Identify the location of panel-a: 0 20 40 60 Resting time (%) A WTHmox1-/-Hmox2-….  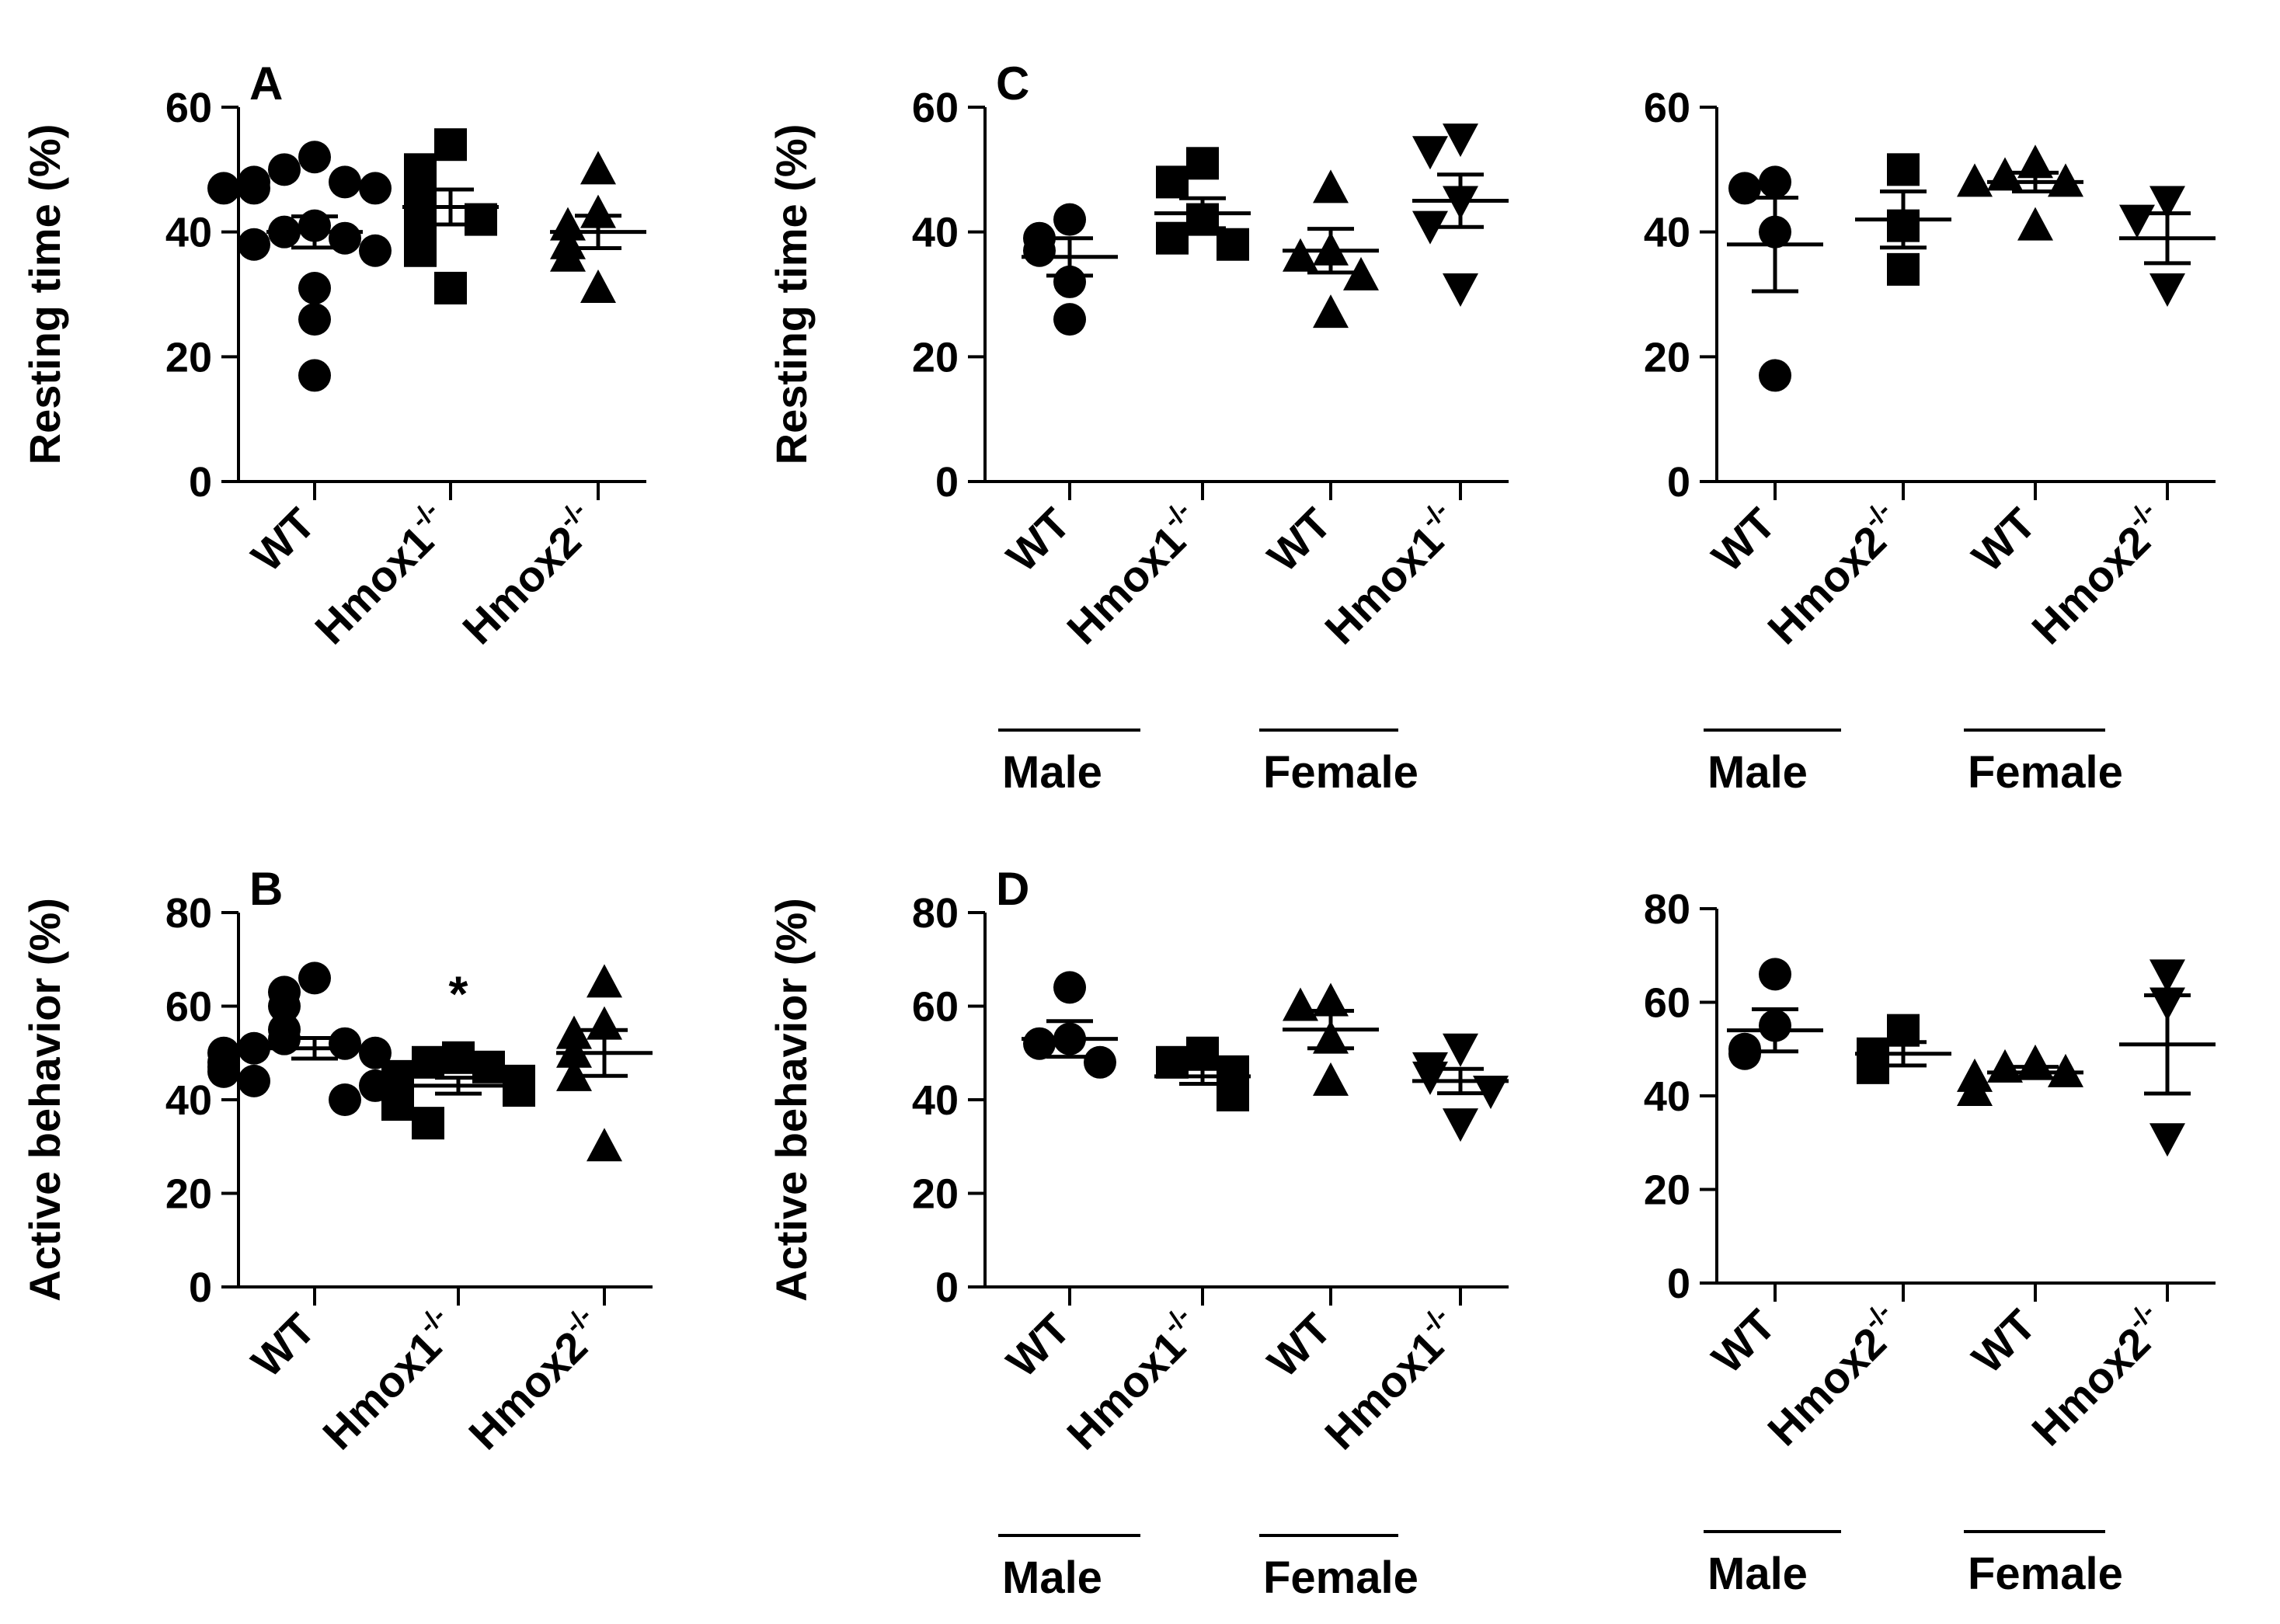
(333, 355).